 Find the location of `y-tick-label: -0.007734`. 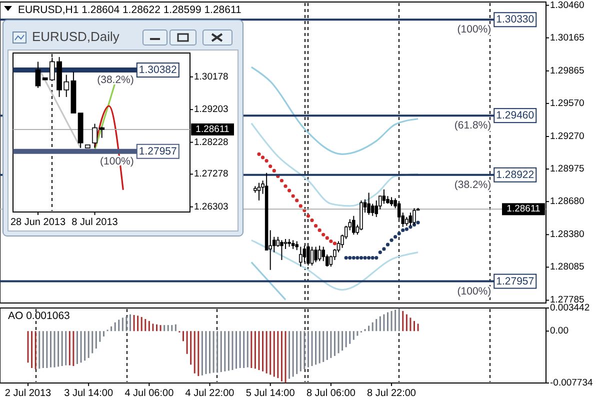

y-tick-label: -0.007734 is located at coordinates (571, 383).